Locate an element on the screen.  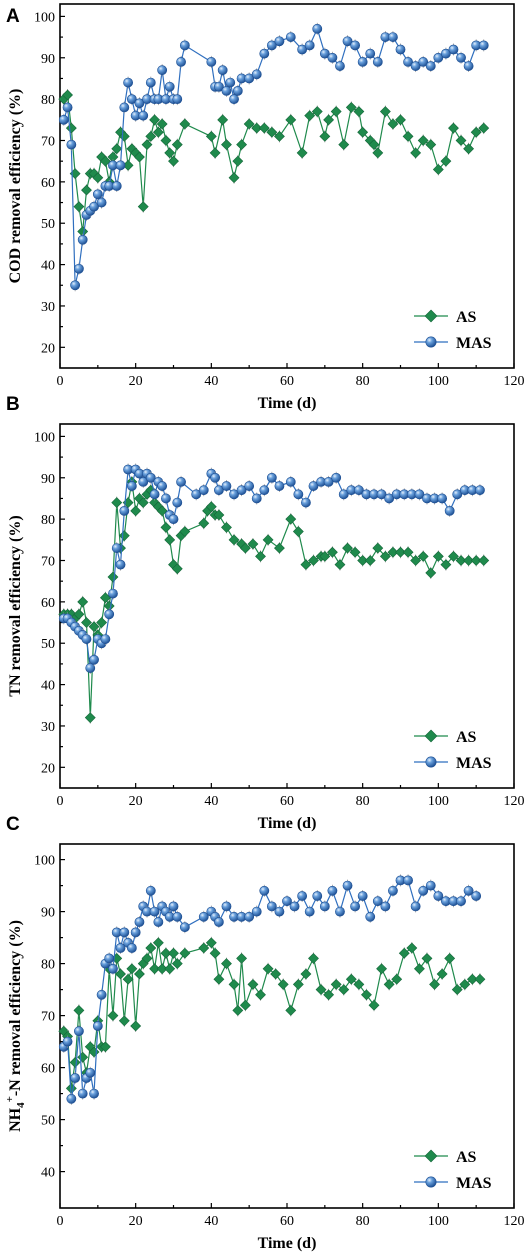
series-line-as is located at coordinates (271, 1015).